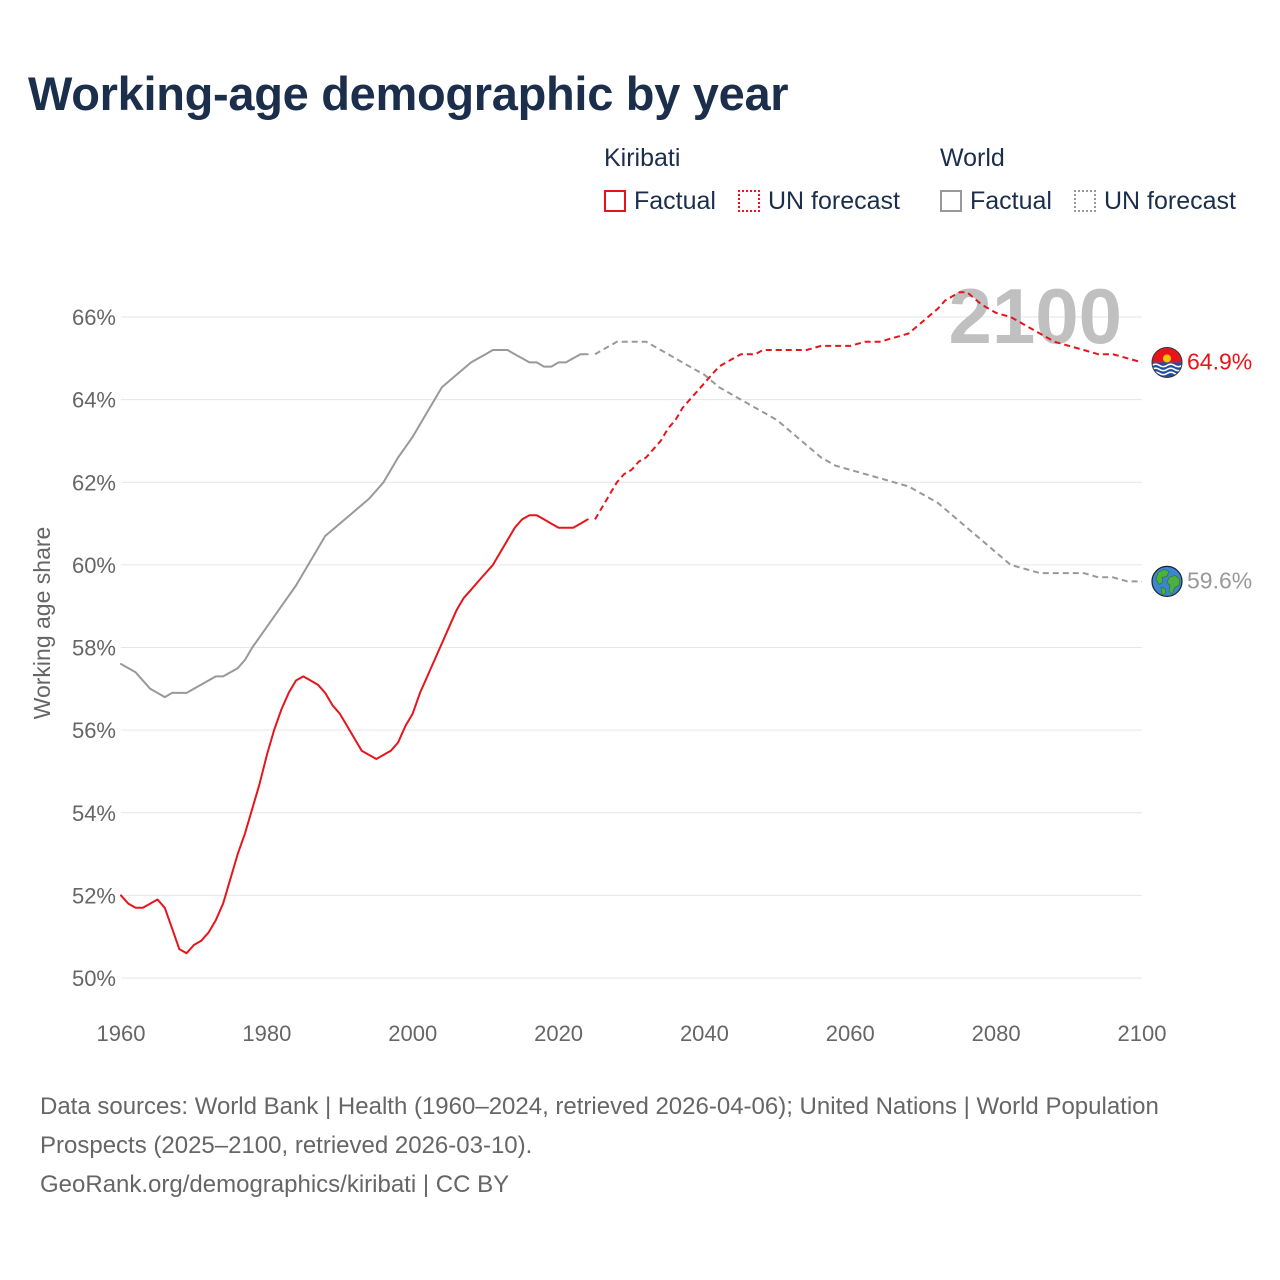 This screenshot has width=1280, height=1280. What do you see at coordinates (354, 524) in the screenshot?
I see `world-factual-line` at bounding box center [354, 524].